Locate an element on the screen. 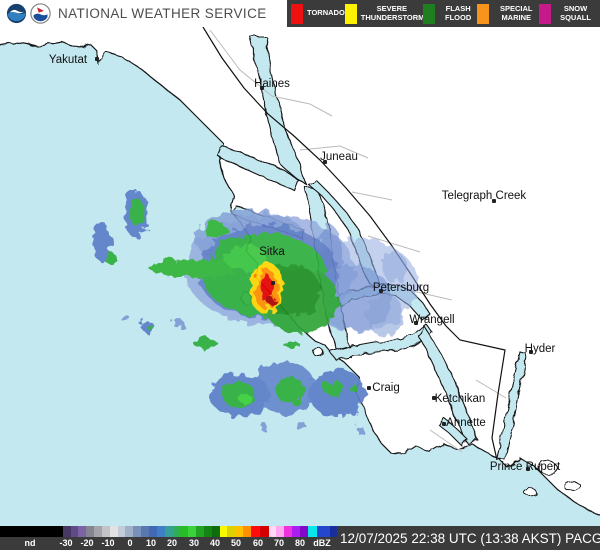  colorbar-tick-label: 0 is located at coordinates (130, 543).